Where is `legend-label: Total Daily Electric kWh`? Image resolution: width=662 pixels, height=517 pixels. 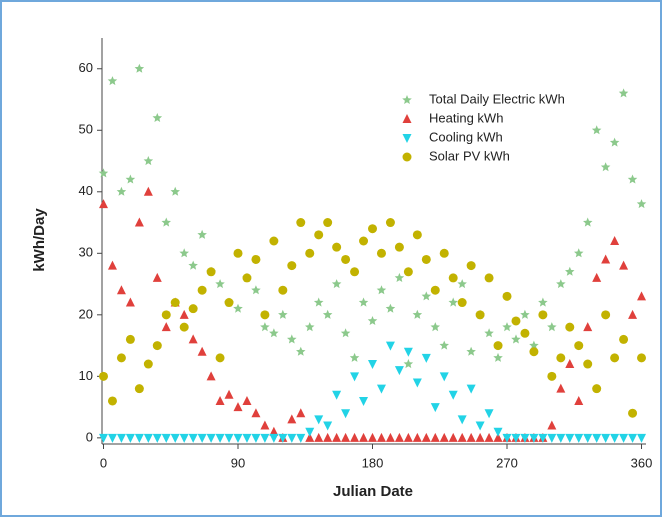
legend-label: Total Daily Electric kWh is located at coordinates (497, 98).